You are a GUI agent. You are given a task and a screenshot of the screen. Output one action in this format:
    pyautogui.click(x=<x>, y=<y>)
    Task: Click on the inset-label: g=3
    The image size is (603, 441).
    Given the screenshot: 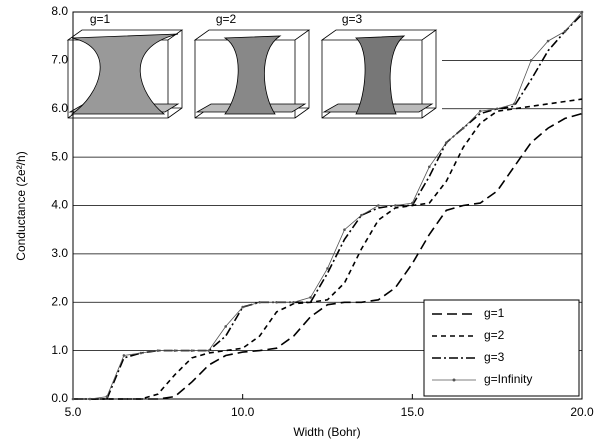 What is the action you would take?
    pyautogui.click(x=352, y=19)
    